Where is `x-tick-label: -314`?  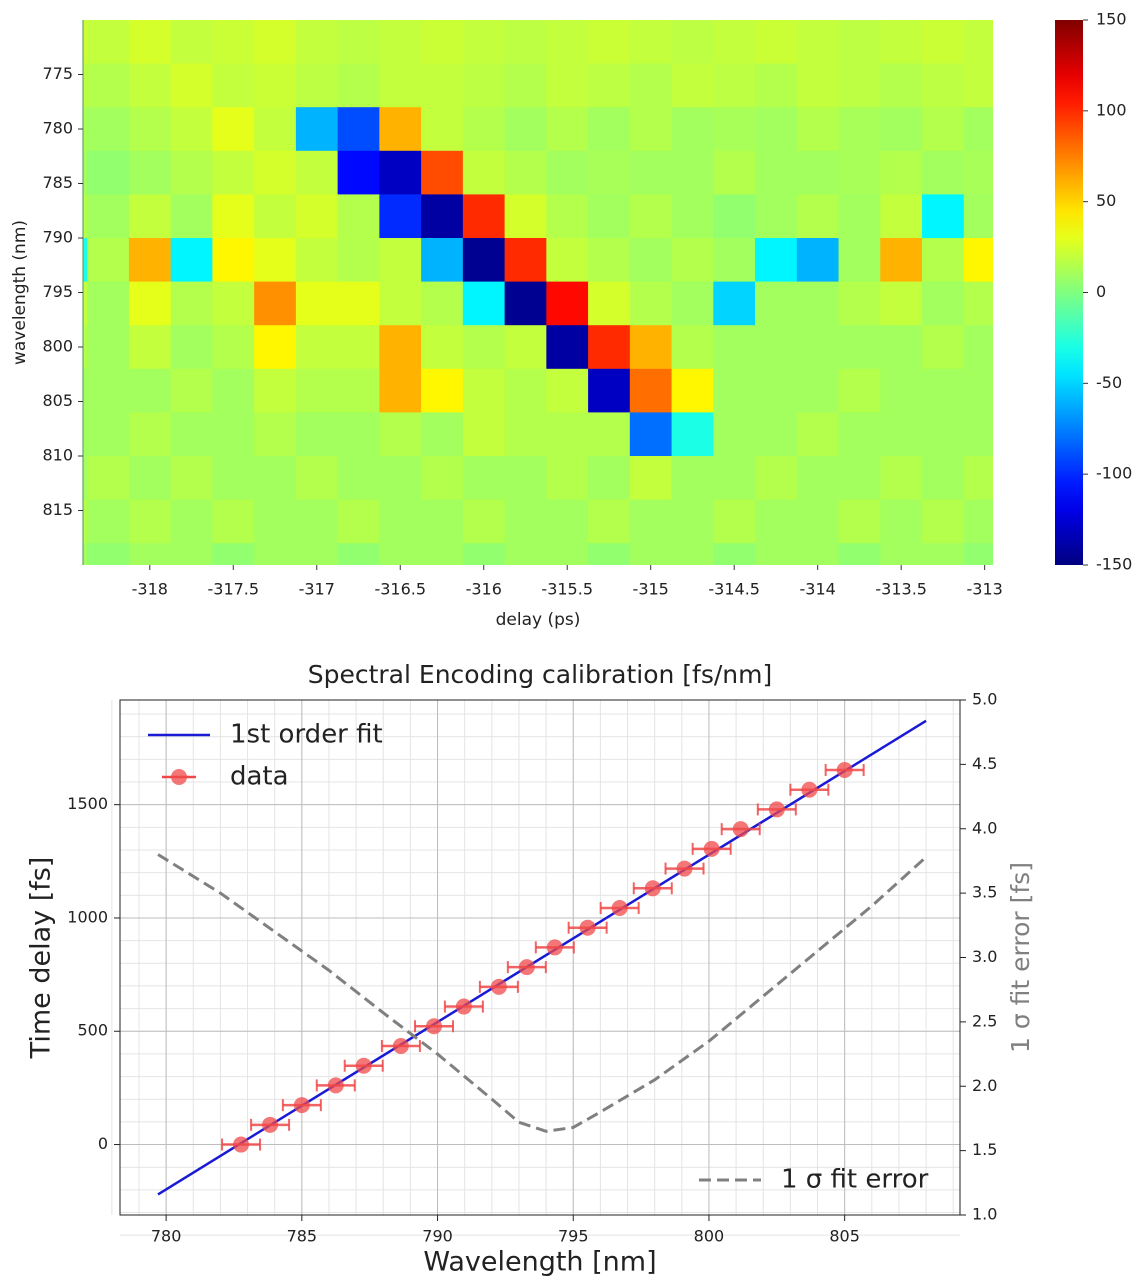 x-tick-label: -314 is located at coordinates (818, 589).